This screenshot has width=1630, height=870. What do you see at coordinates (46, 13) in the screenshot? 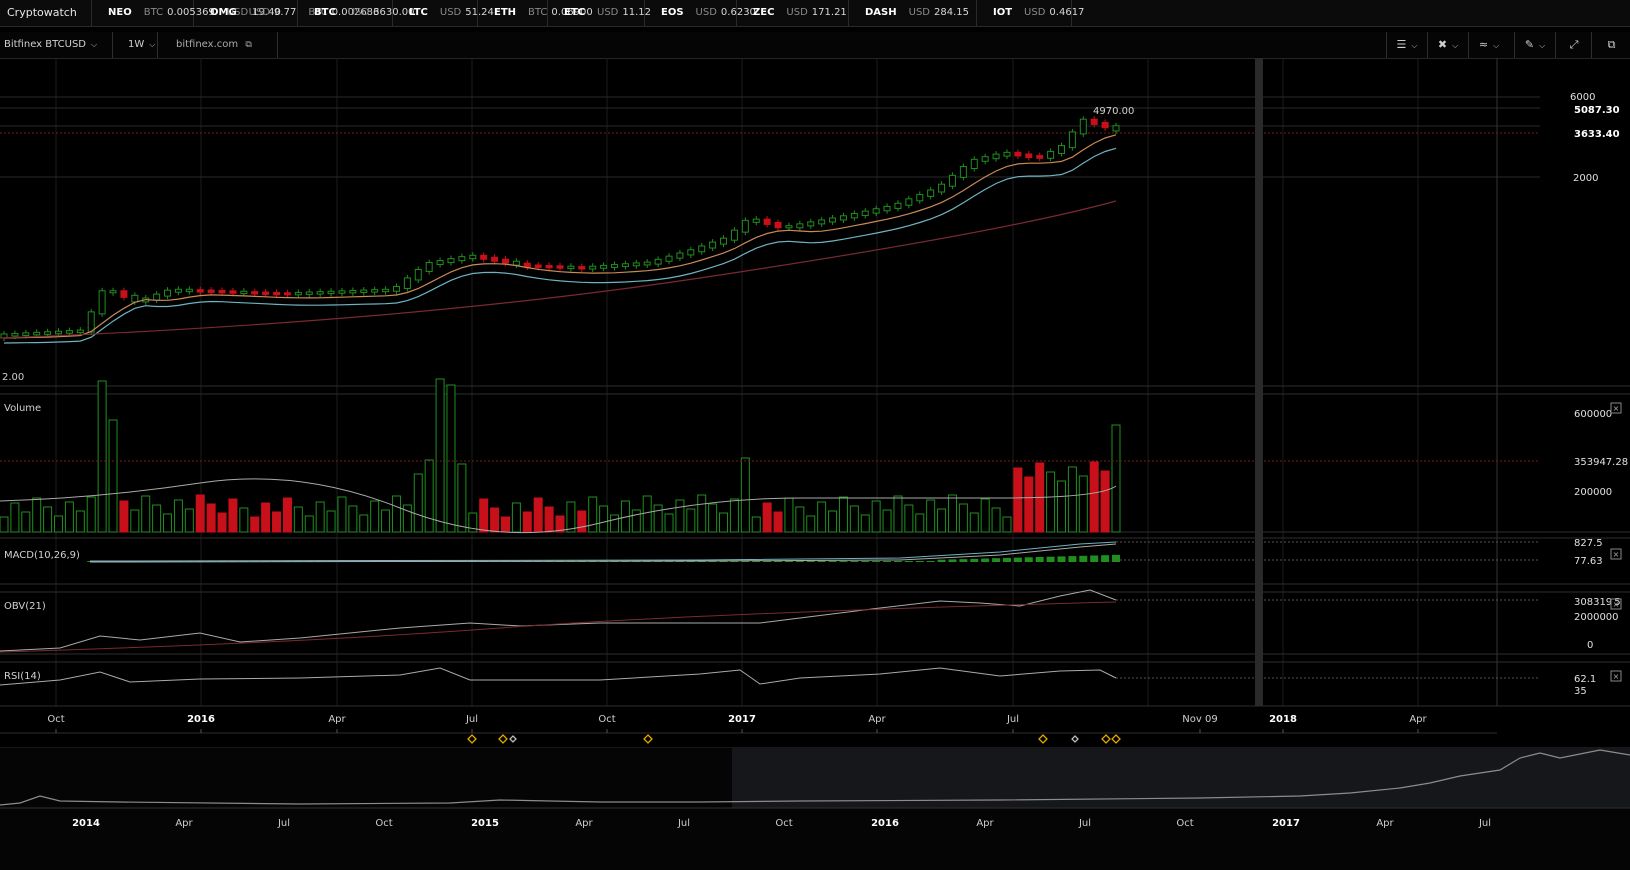
I see `brand-logo: Cryptowatch` at bounding box center [46, 13].